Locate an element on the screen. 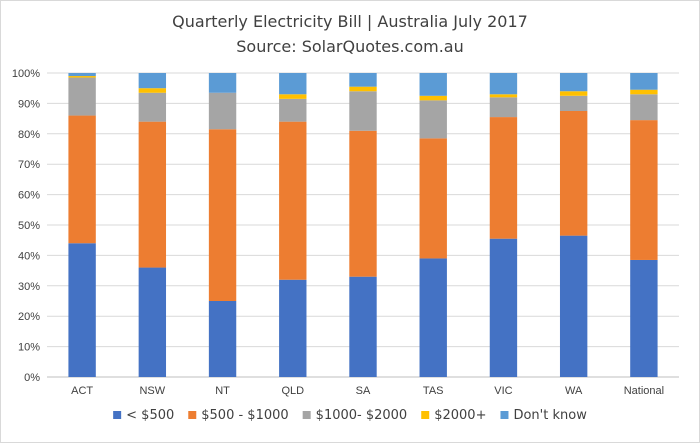 This screenshot has height=443, width=700. y-tick-label: 10% is located at coordinates (29, 348).